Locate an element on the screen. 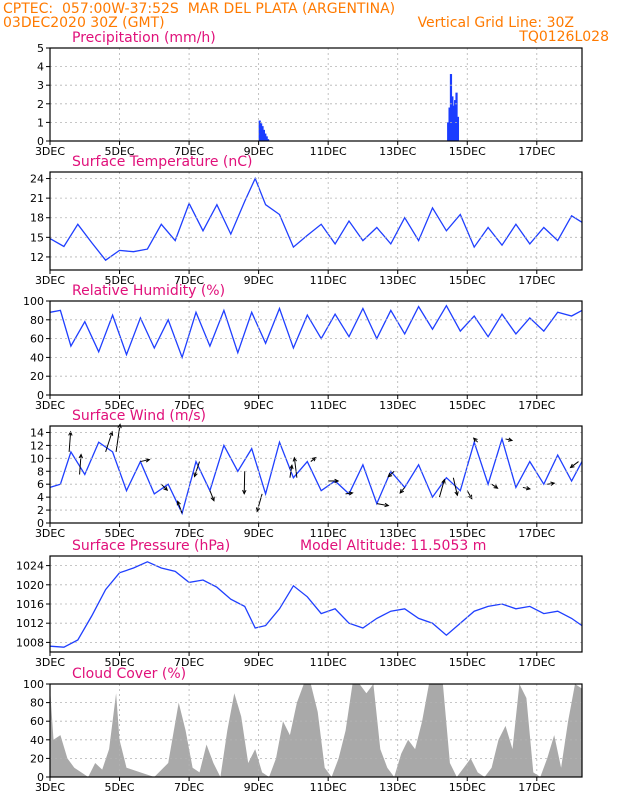  y-tick-label: 10 is located at coordinates (37, 458).